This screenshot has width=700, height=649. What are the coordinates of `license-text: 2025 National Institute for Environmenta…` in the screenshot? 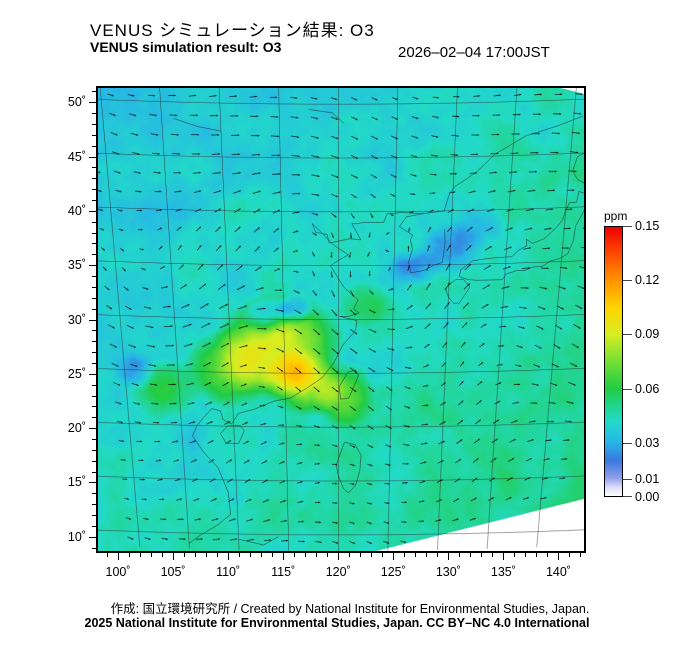 It's located at (337, 623).